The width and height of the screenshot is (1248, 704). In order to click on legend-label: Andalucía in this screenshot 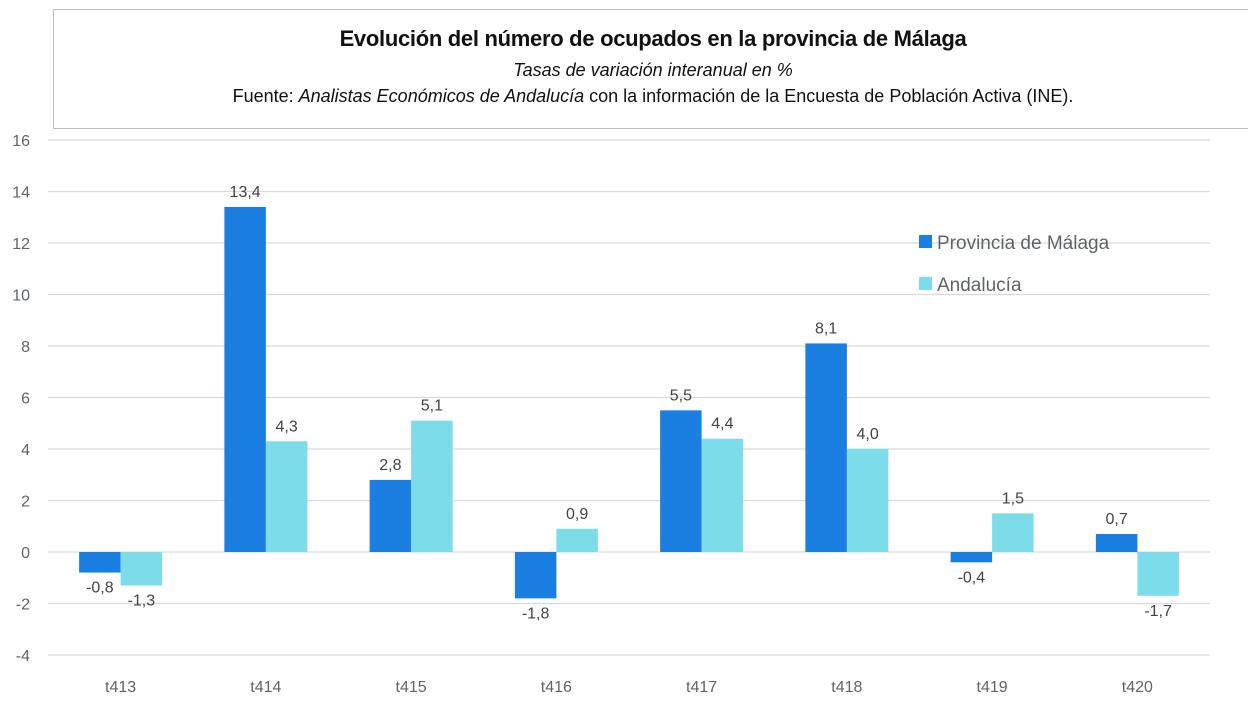, I will do `click(979, 285)`.